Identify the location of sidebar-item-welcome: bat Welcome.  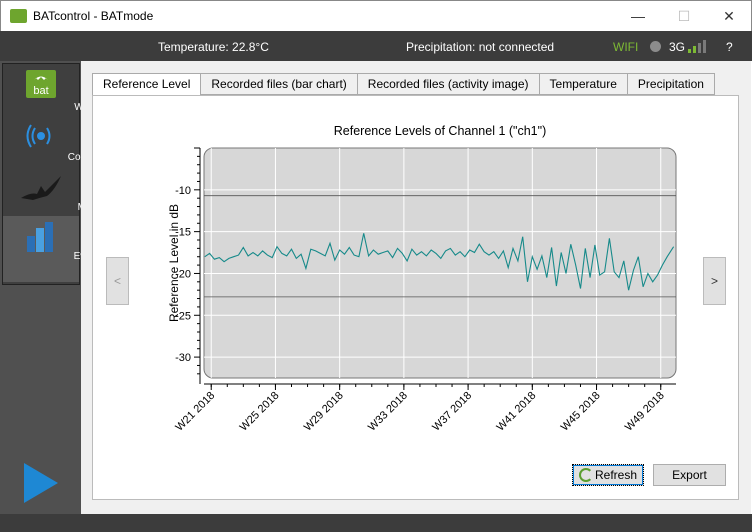
(59, 91).